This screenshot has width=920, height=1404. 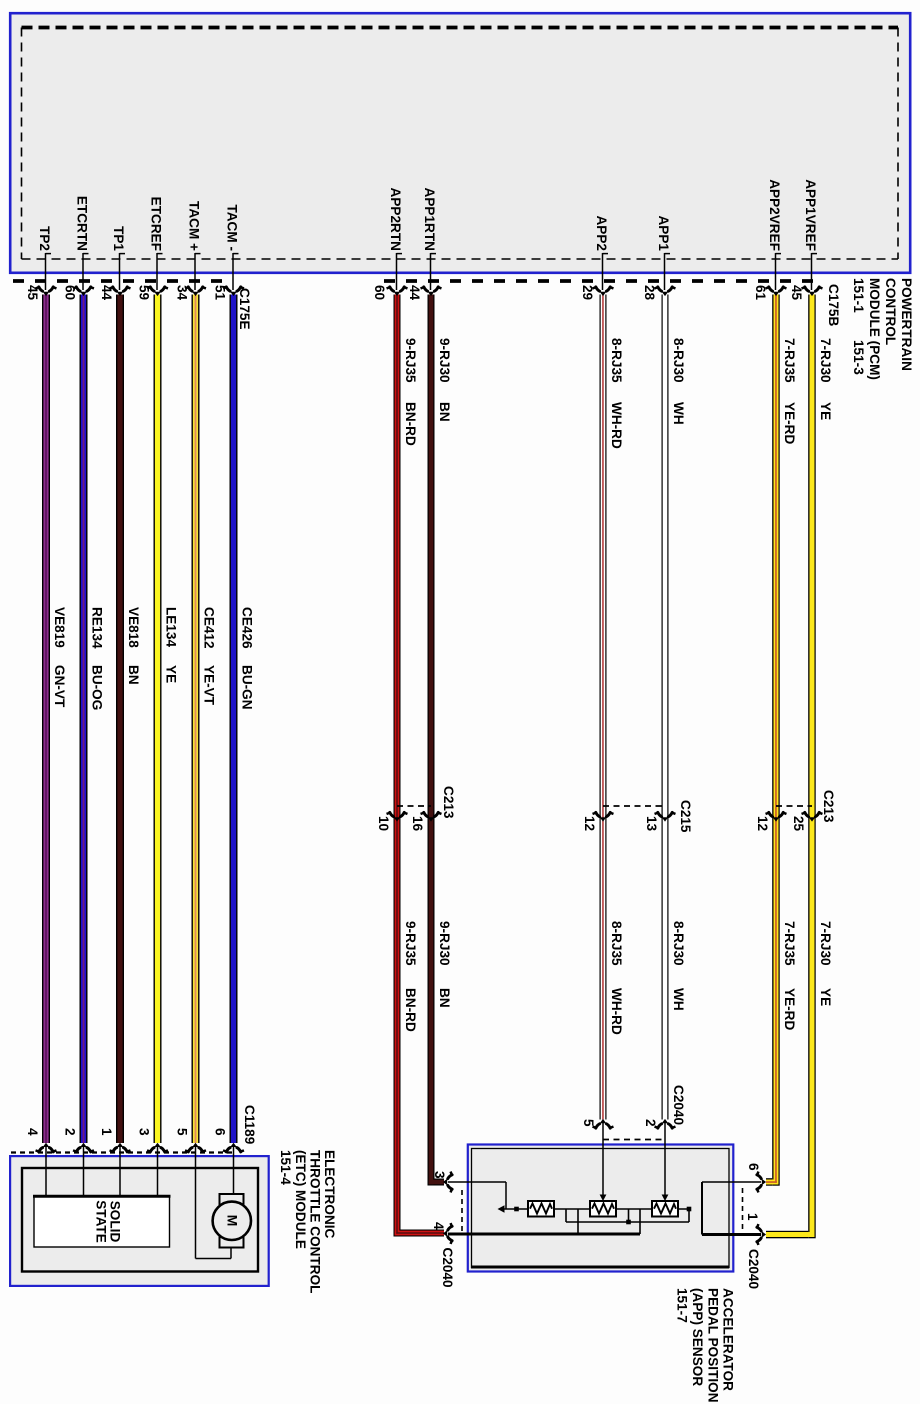 I want to click on svg-text: SOLID, so click(x=115, y=1222).